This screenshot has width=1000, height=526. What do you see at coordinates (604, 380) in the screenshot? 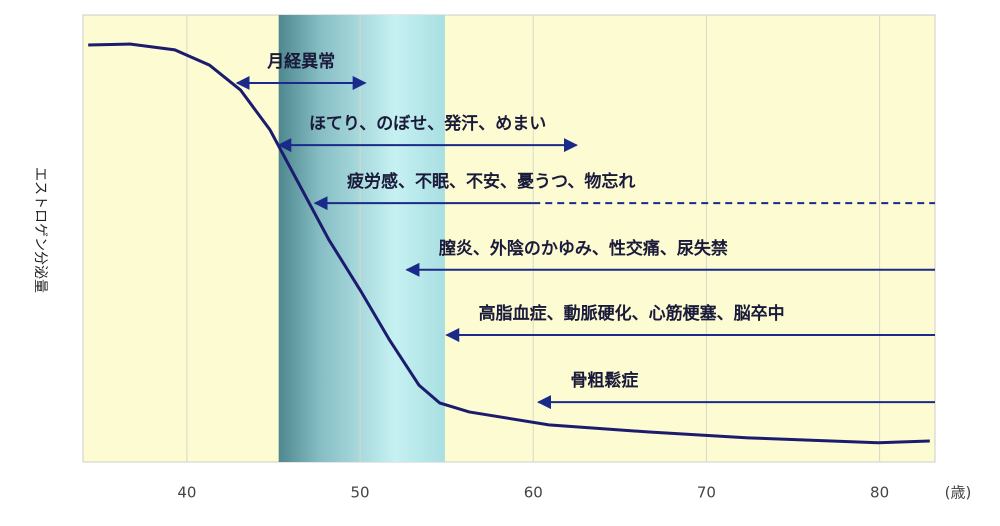
I see `symptom-label: 骨粗鬆症` at bounding box center [604, 380].